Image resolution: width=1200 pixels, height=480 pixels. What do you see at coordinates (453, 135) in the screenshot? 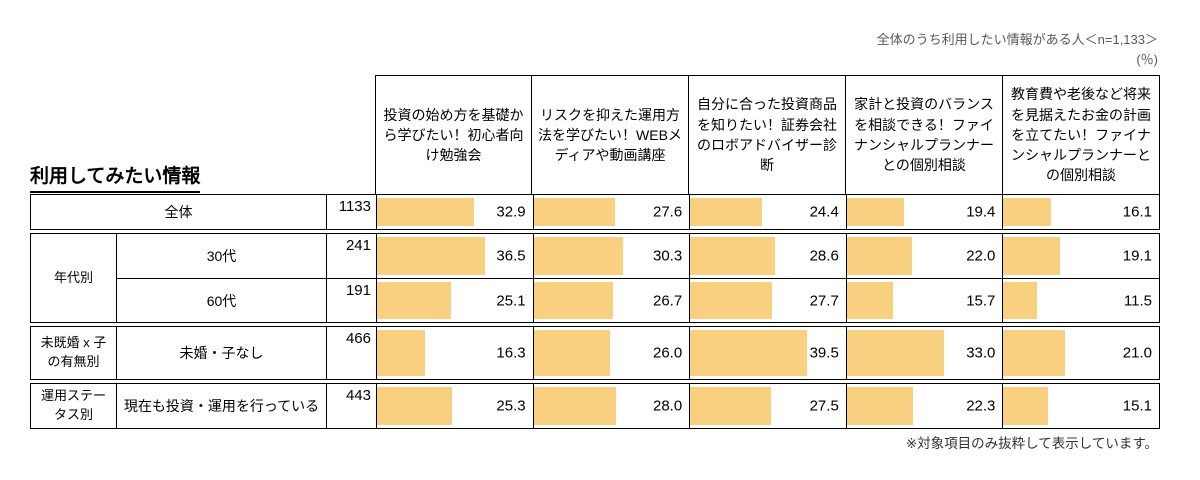
I see `column-header: 投資の始め方を基礎から学びたい！初心者向け勉強会` at bounding box center [453, 135].